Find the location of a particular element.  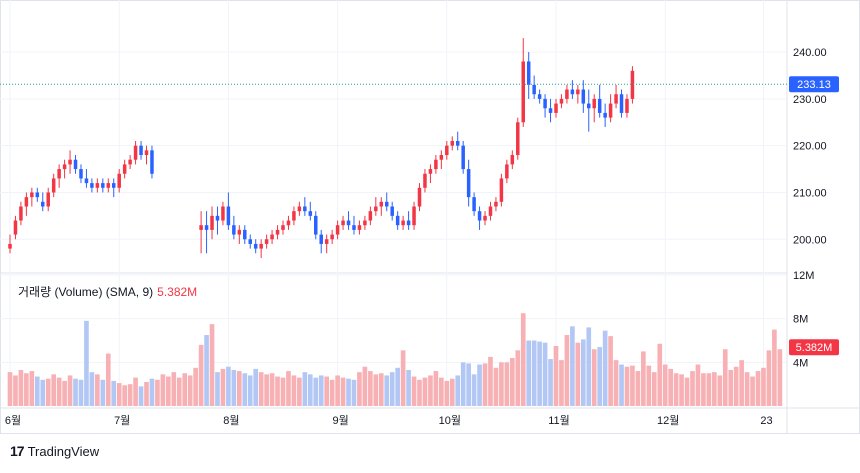

tradingview-brand: 17 TradingView is located at coordinates (54, 451).